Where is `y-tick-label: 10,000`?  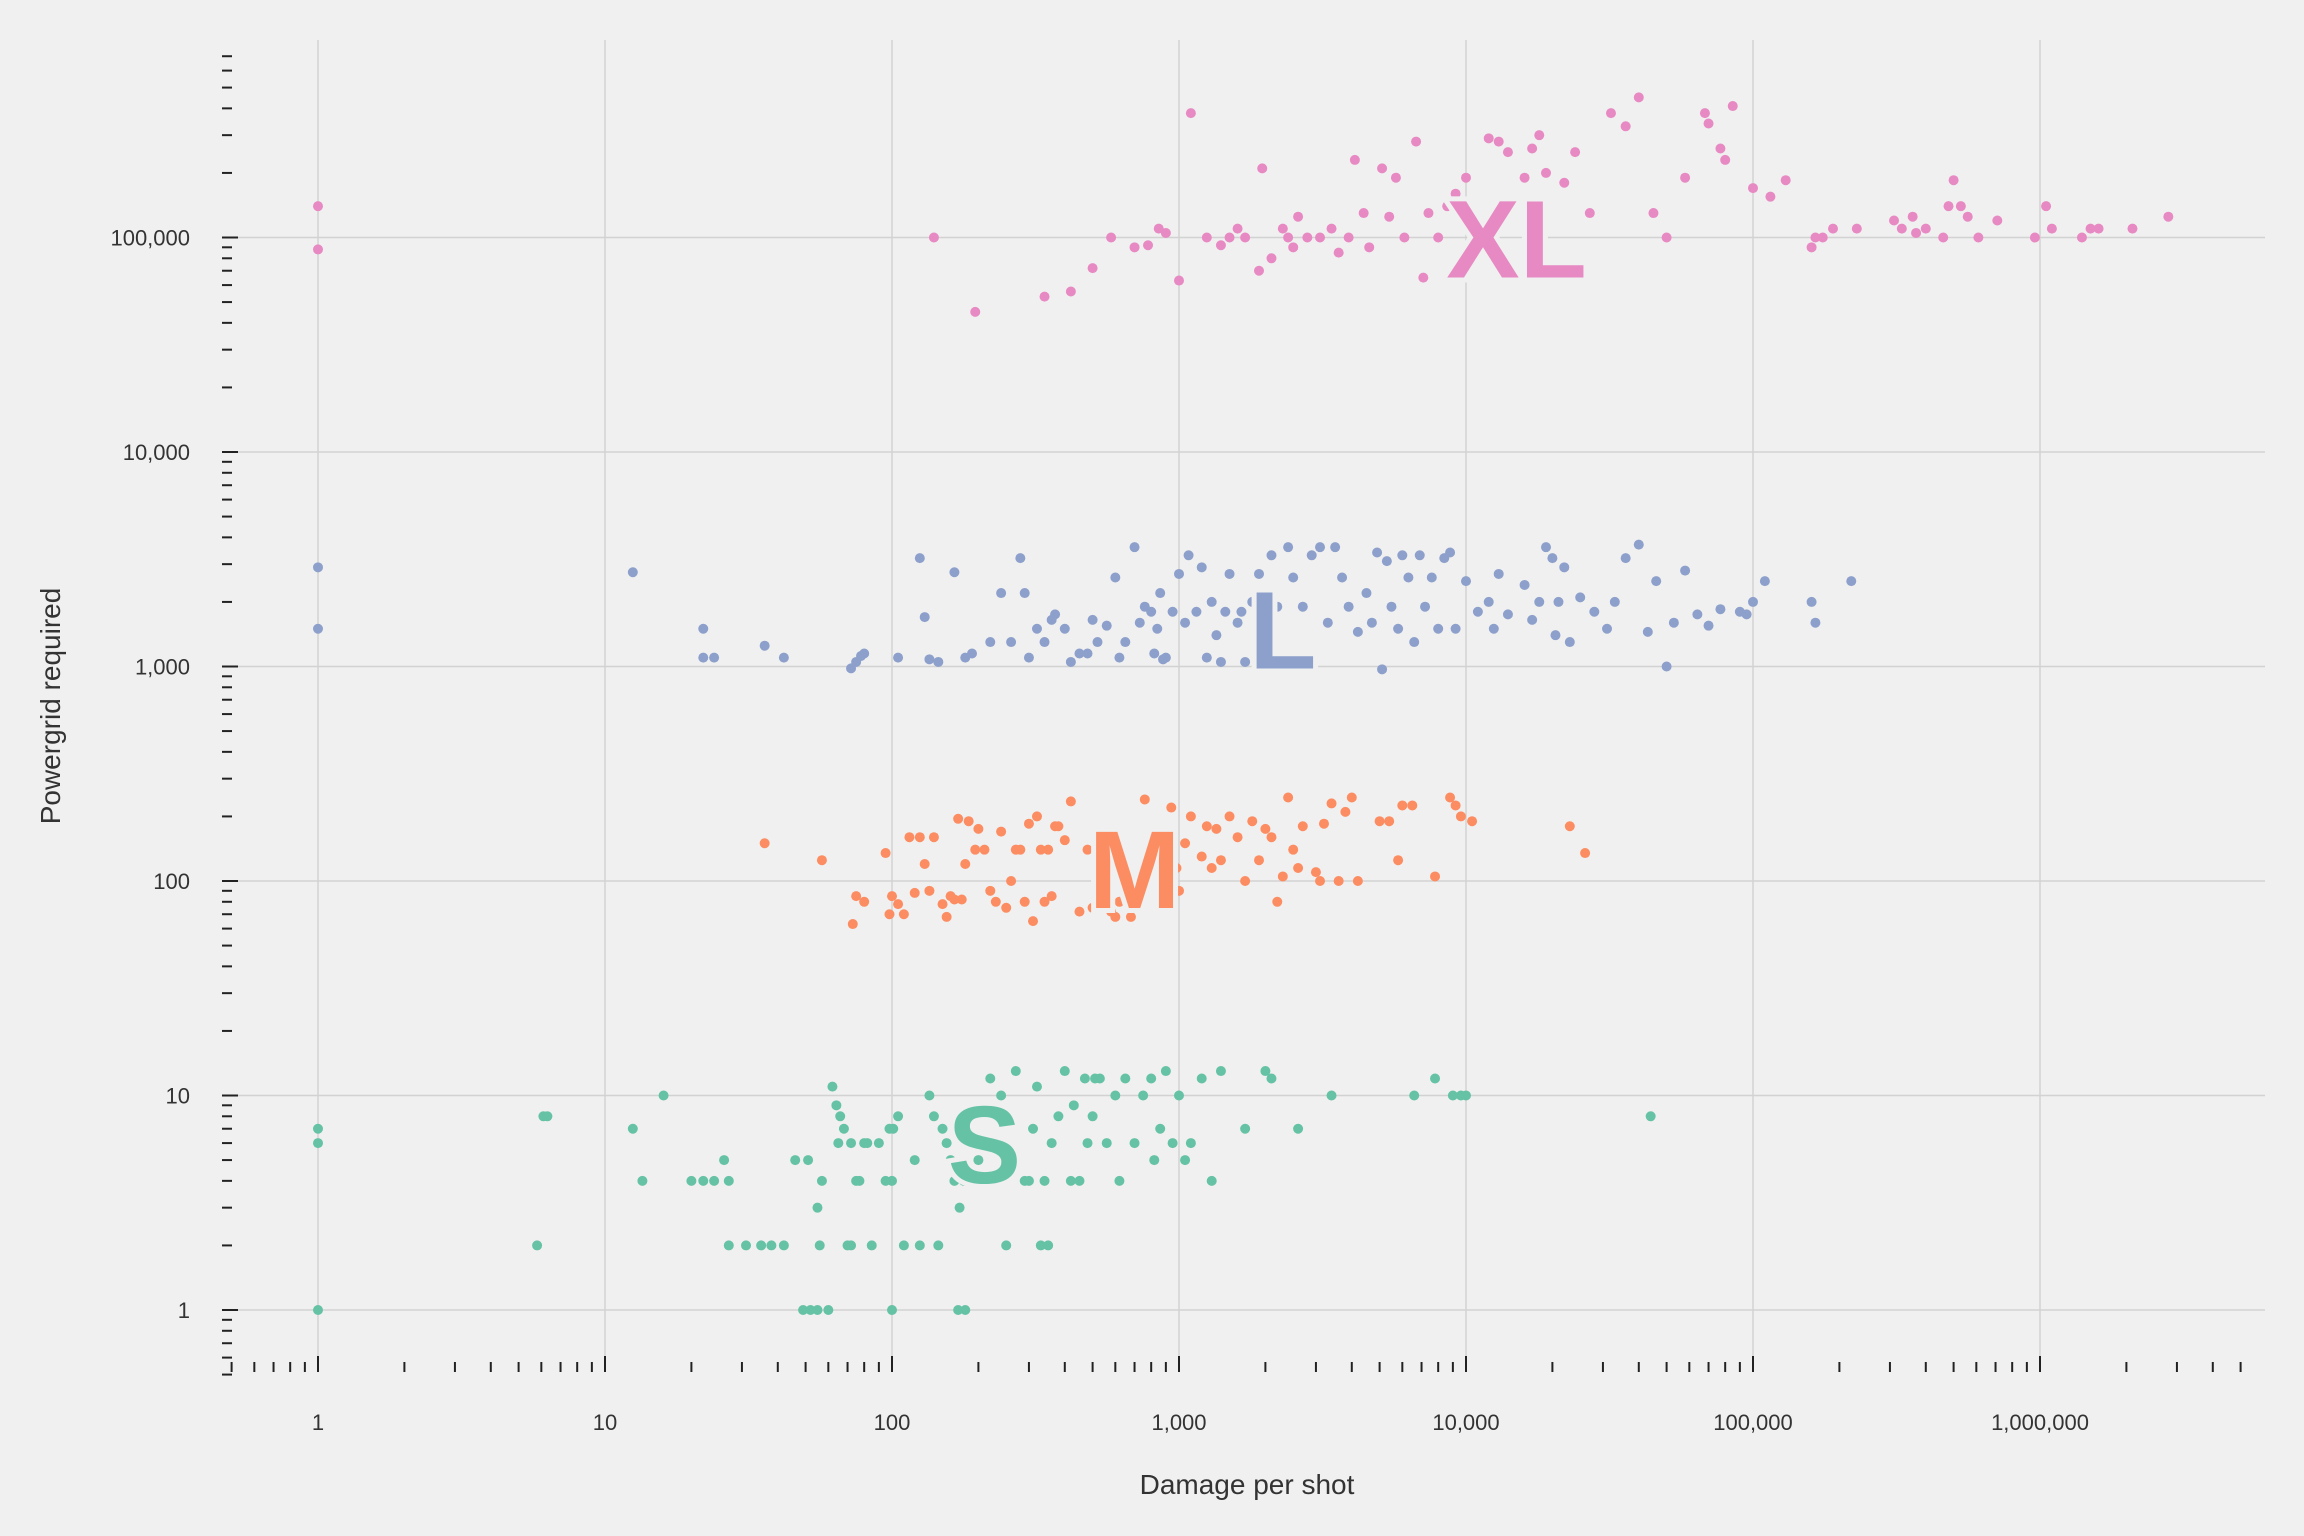
y-tick-label: 10,000 is located at coordinates (156, 452).